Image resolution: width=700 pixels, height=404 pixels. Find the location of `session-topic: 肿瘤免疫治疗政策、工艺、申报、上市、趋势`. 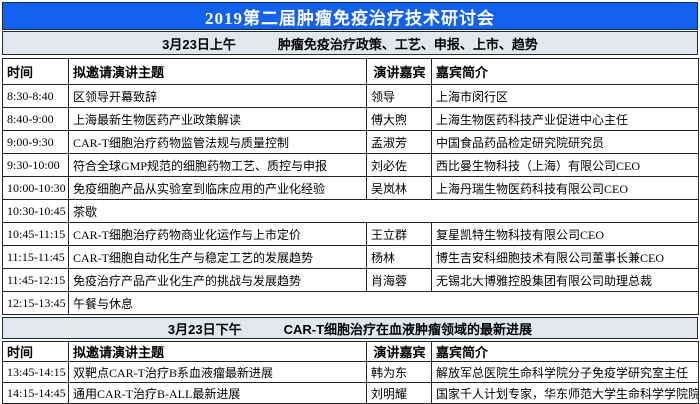

session-topic: 肿瘤免疫治疗政策、工艺、申报、上市、趋势 is located at coordinates (407, 44).